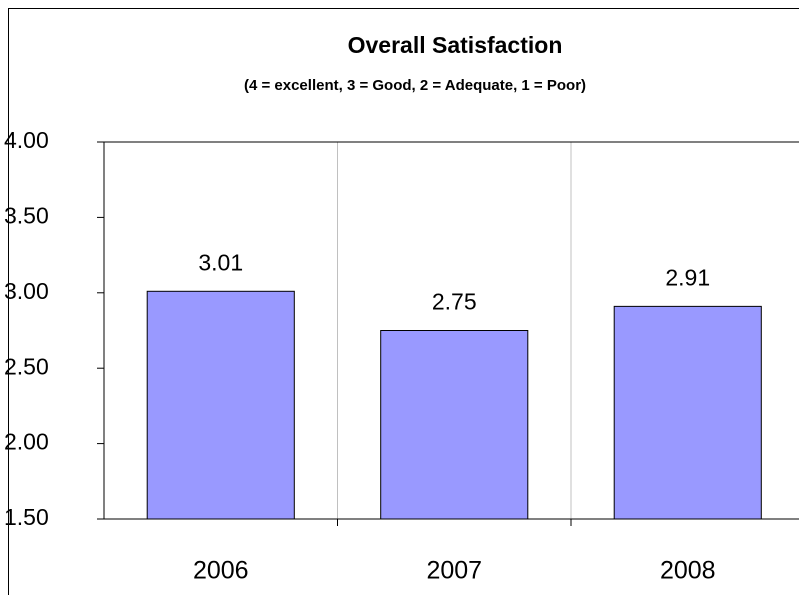 This screenshot has height=595, width=799. I want to click on data-label: 2.75, so click(454, 302).